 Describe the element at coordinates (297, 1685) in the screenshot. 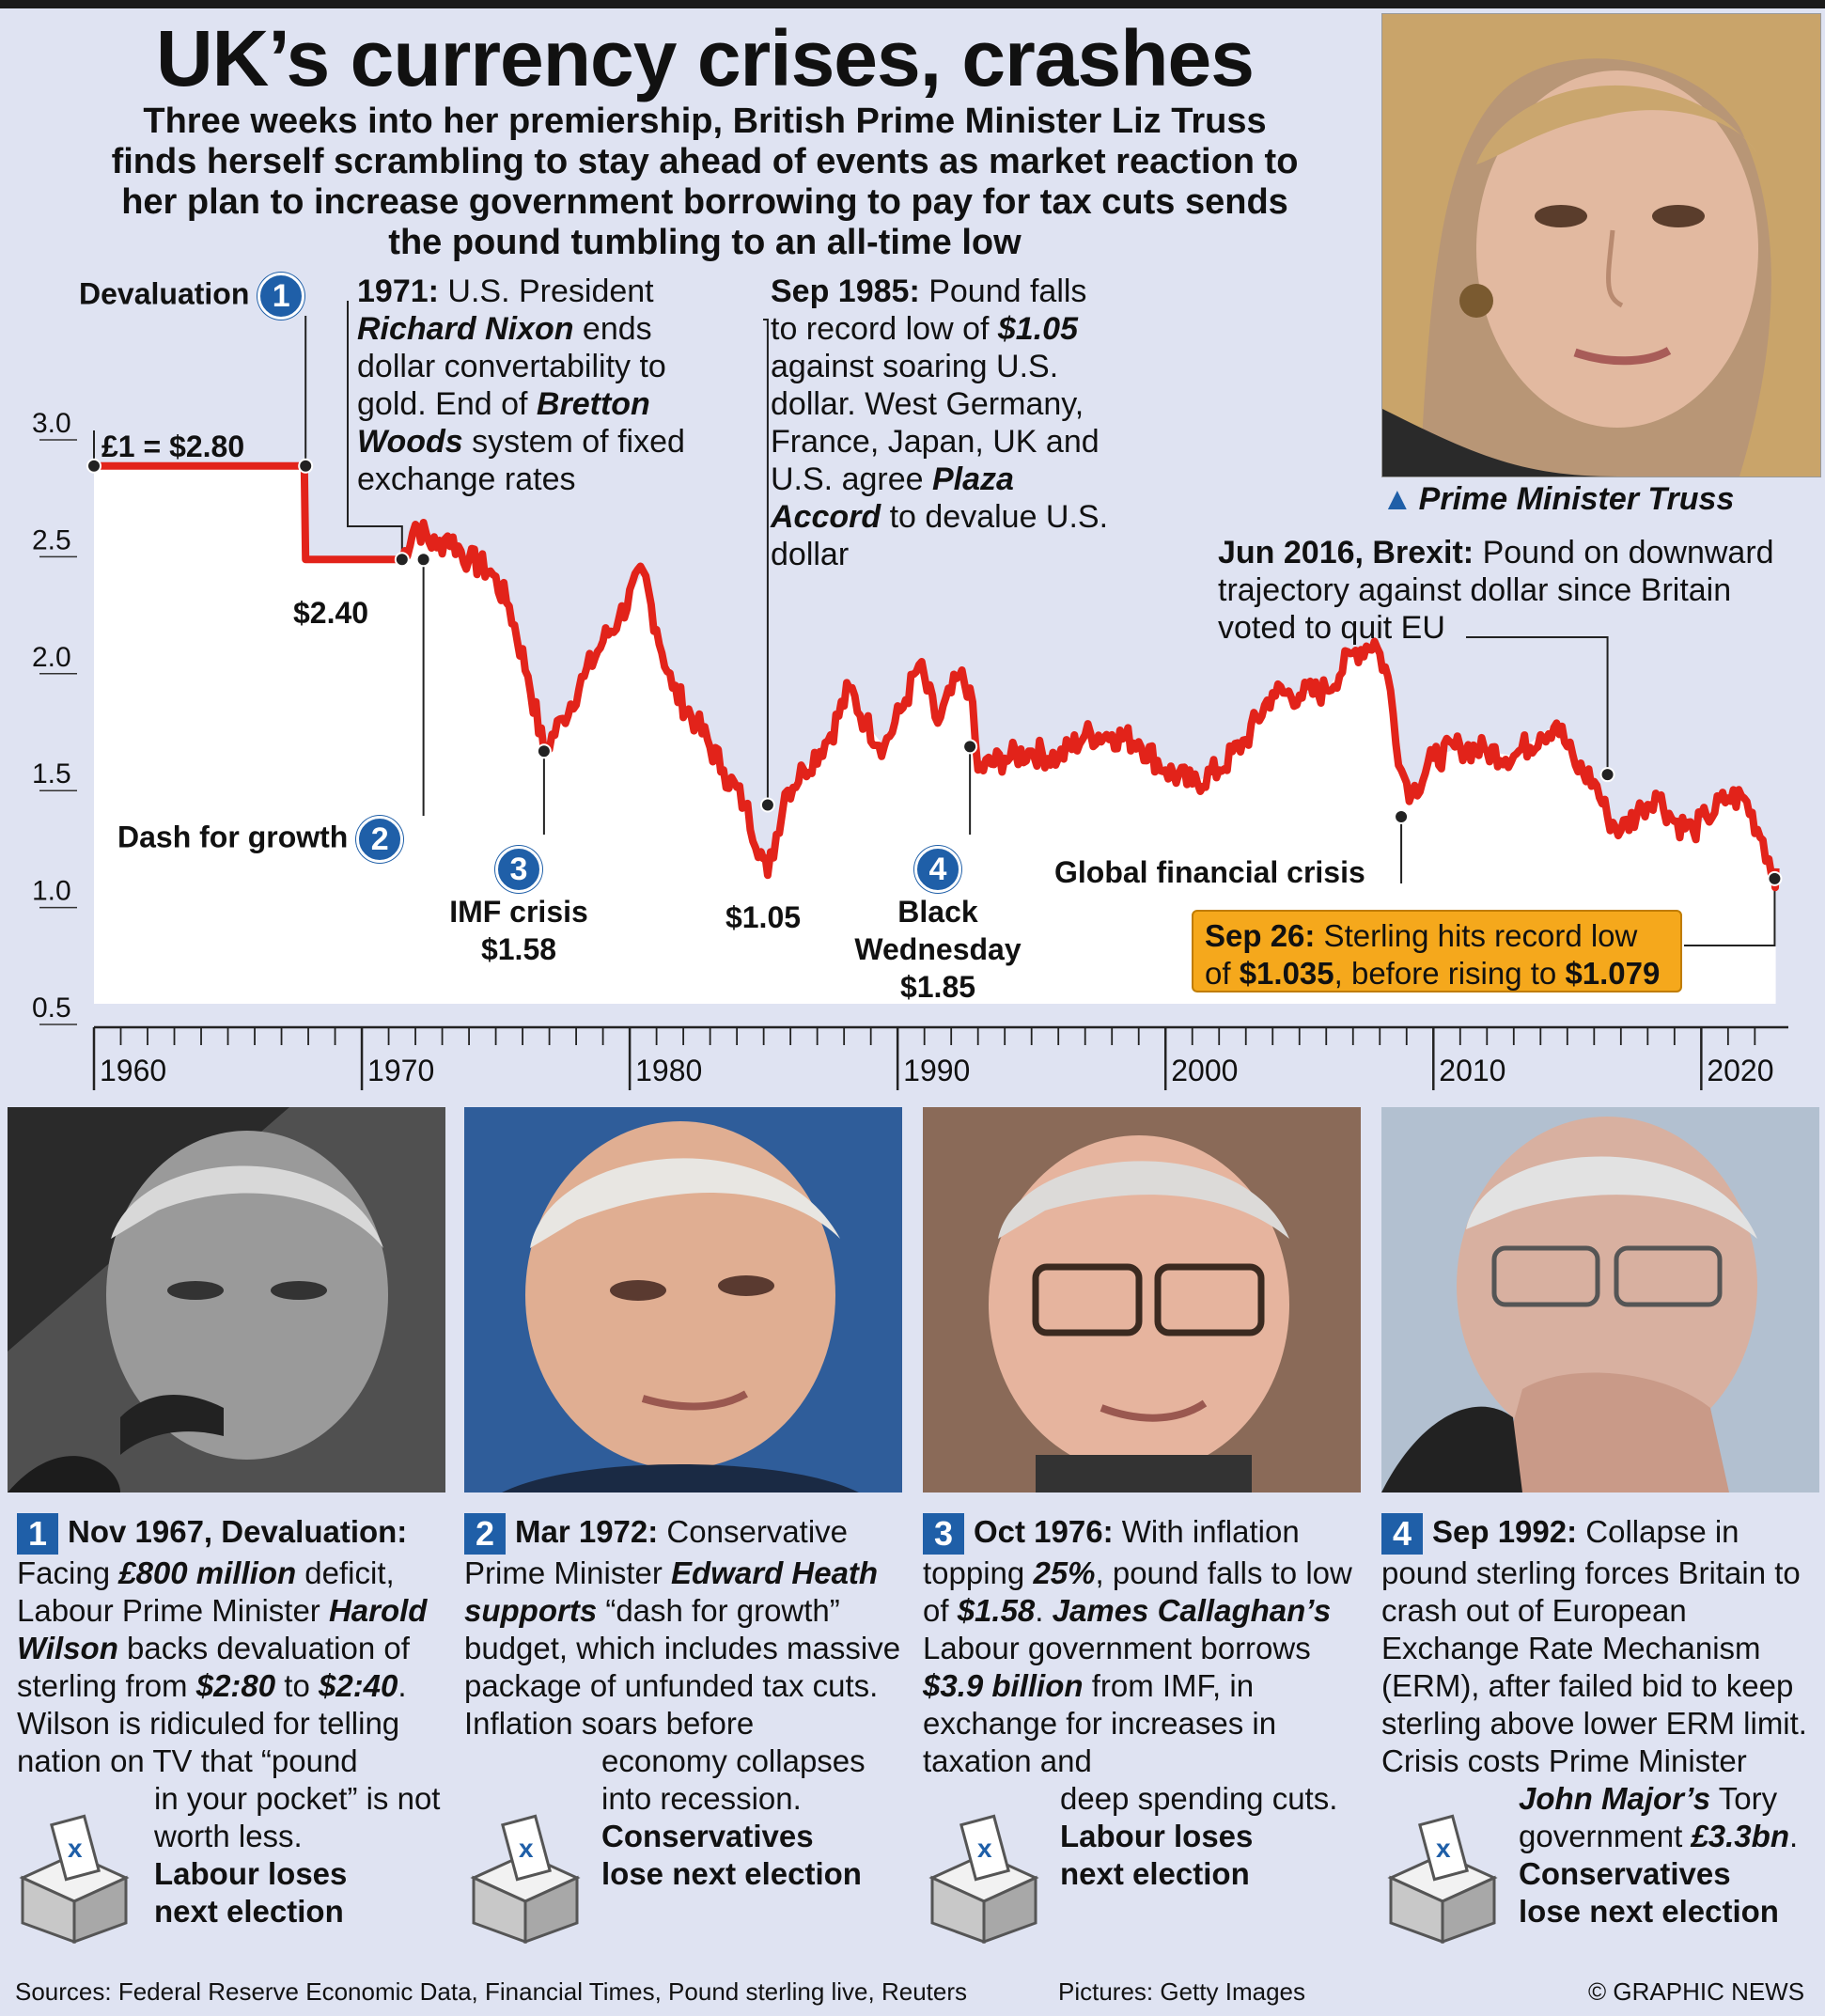

I see `p1-t4: to` at that location.